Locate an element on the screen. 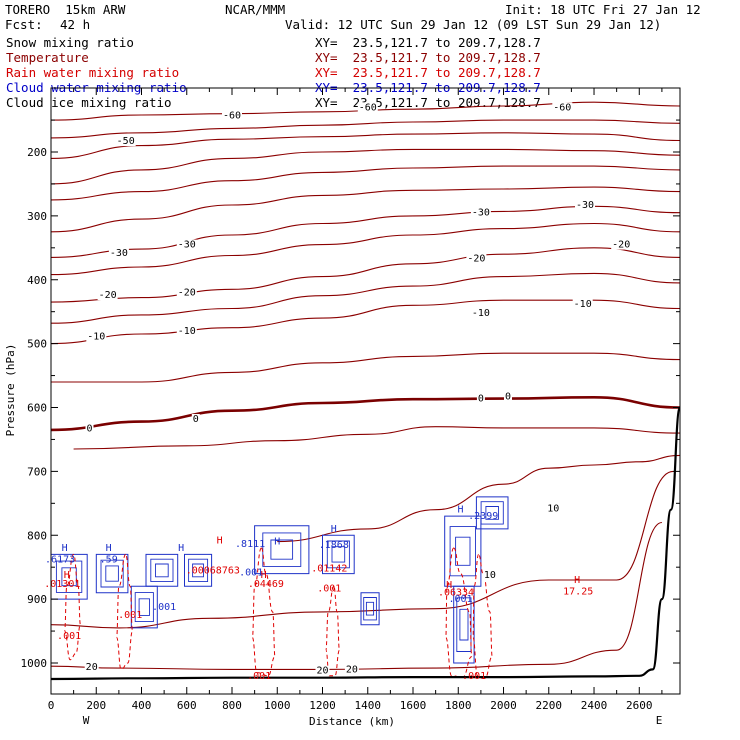 The width and height of the screenshot is (740, 740). field-name-cloud-ice: Cloud ice mixing ratio is located at coordinates (89, 102).